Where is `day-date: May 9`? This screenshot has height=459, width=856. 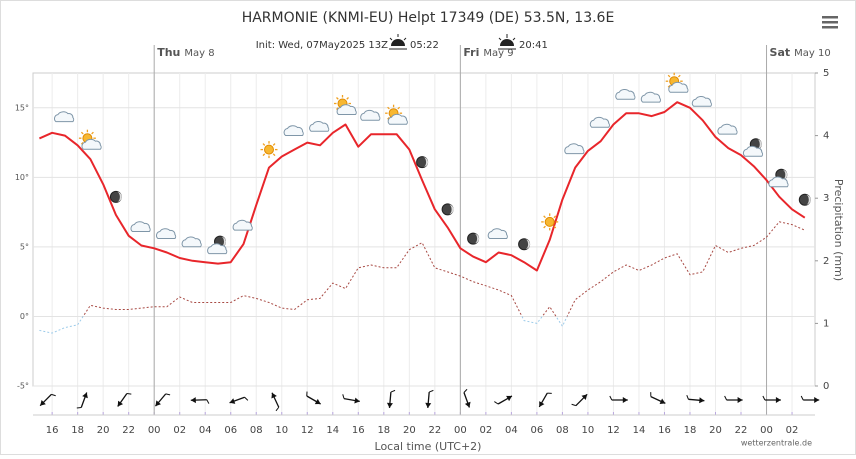
day-date: May 9 is located at coordinates (498, 53).